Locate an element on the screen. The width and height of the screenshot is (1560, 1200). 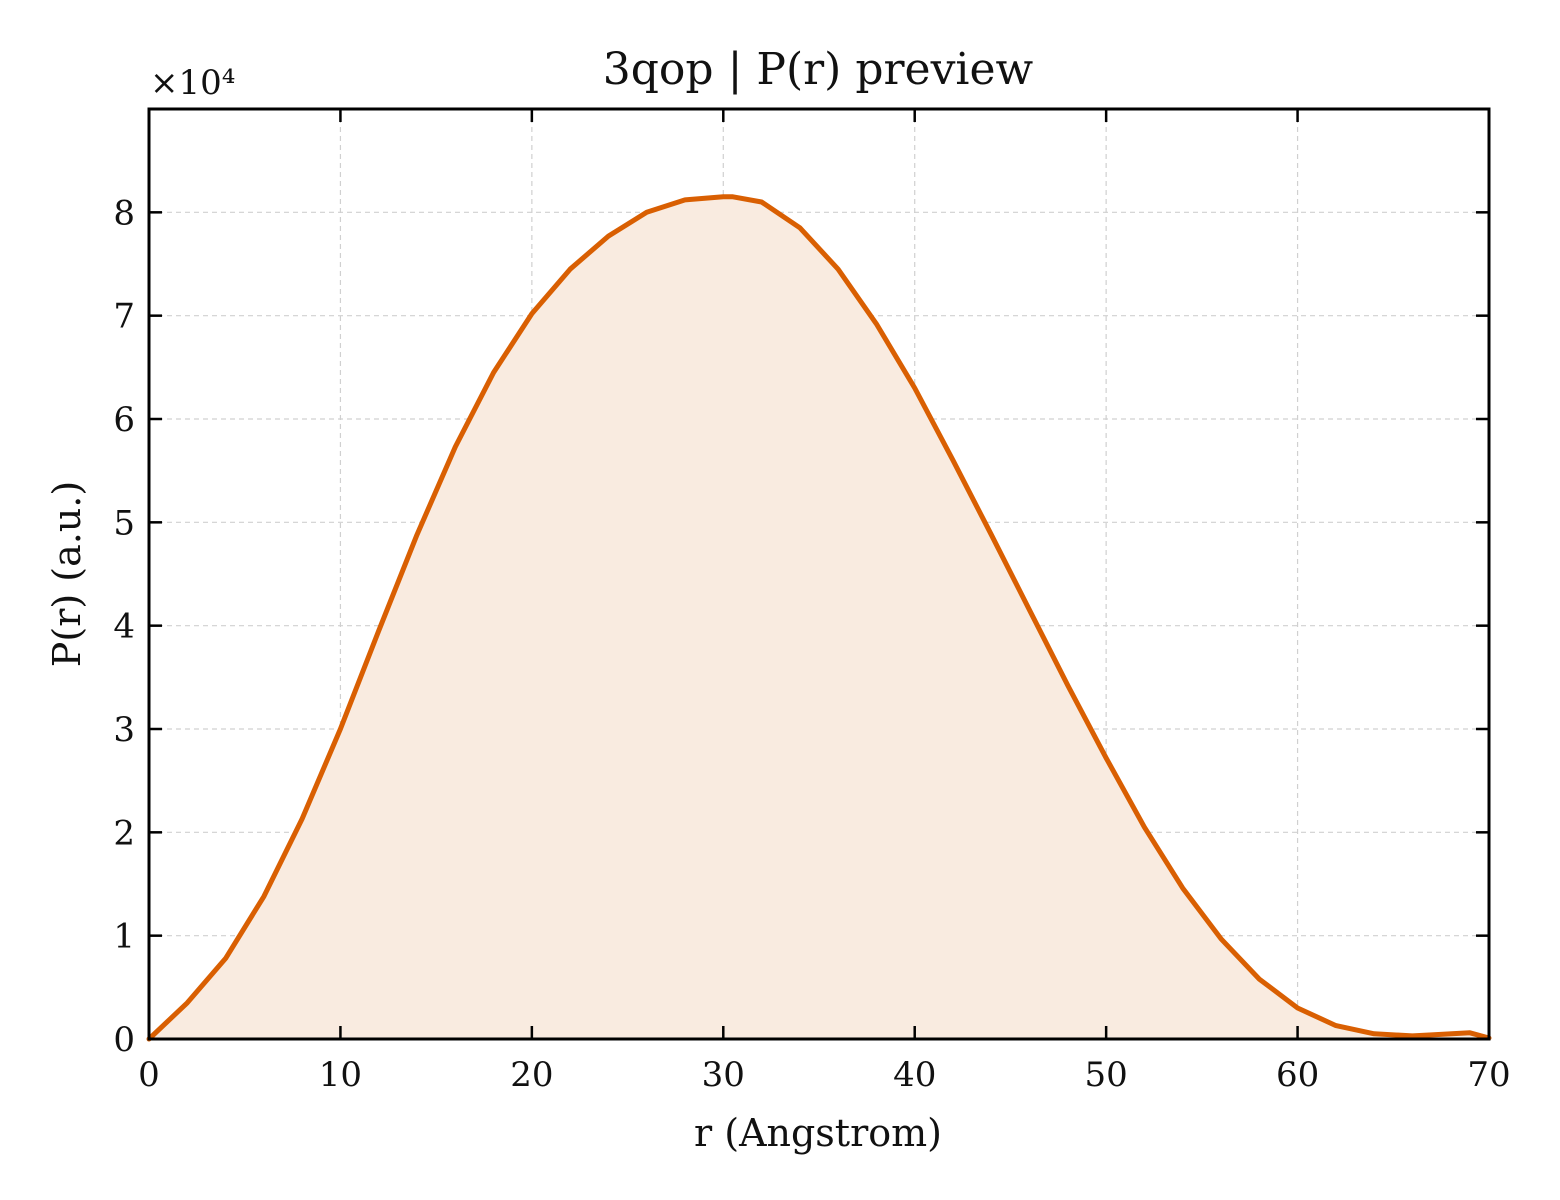
x-tick-label: 20 is located at coordinates (531, 1075).